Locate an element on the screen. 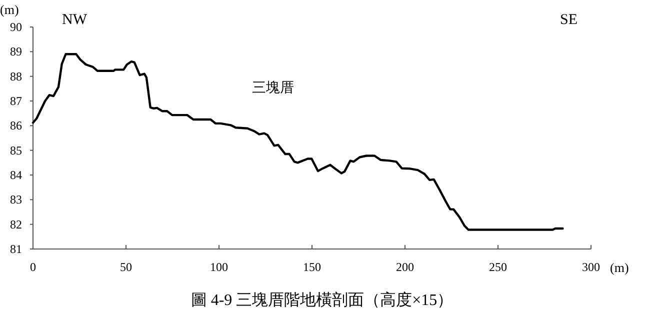 The height and width of the screenshot is (314, 645). y-tick-label: 90 is located at coordinates (16, 27).